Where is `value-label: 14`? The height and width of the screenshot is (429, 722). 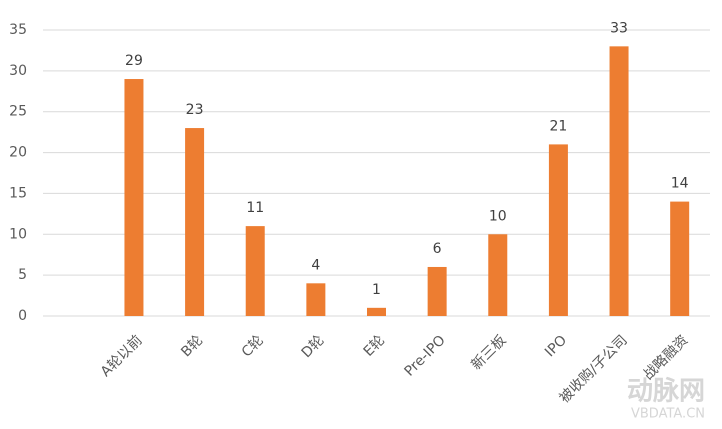 value-label: 14 is located at coordinates (680, 184).